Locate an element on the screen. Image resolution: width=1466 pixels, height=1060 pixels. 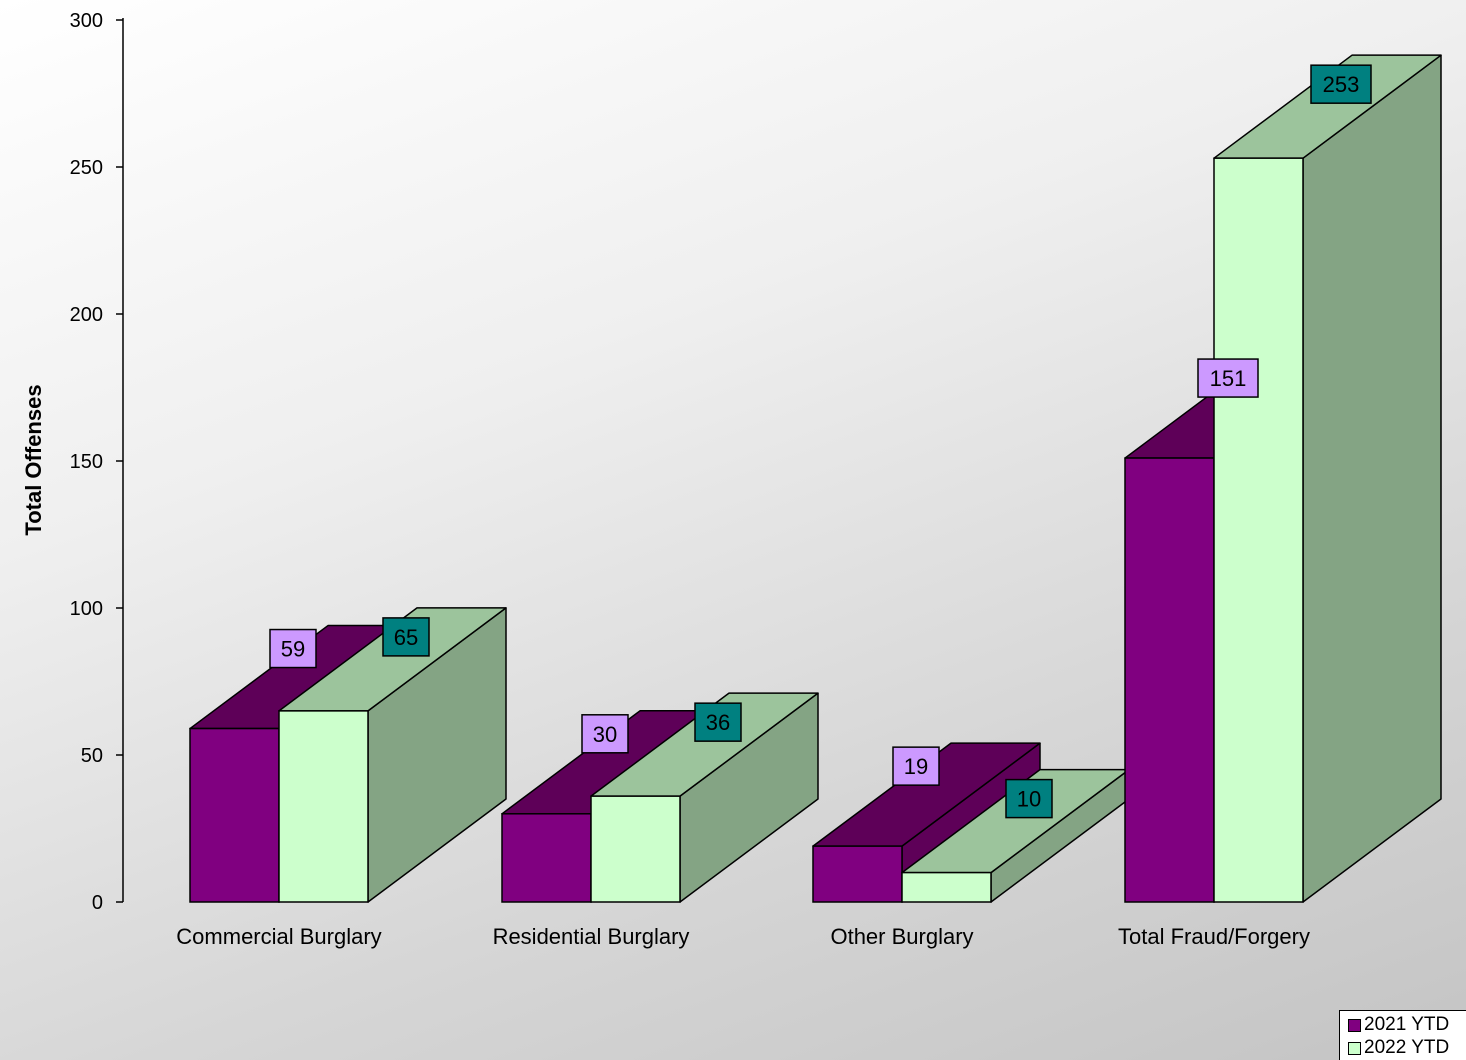
bar-2022-3-side is located at coordinates (1372, 478).